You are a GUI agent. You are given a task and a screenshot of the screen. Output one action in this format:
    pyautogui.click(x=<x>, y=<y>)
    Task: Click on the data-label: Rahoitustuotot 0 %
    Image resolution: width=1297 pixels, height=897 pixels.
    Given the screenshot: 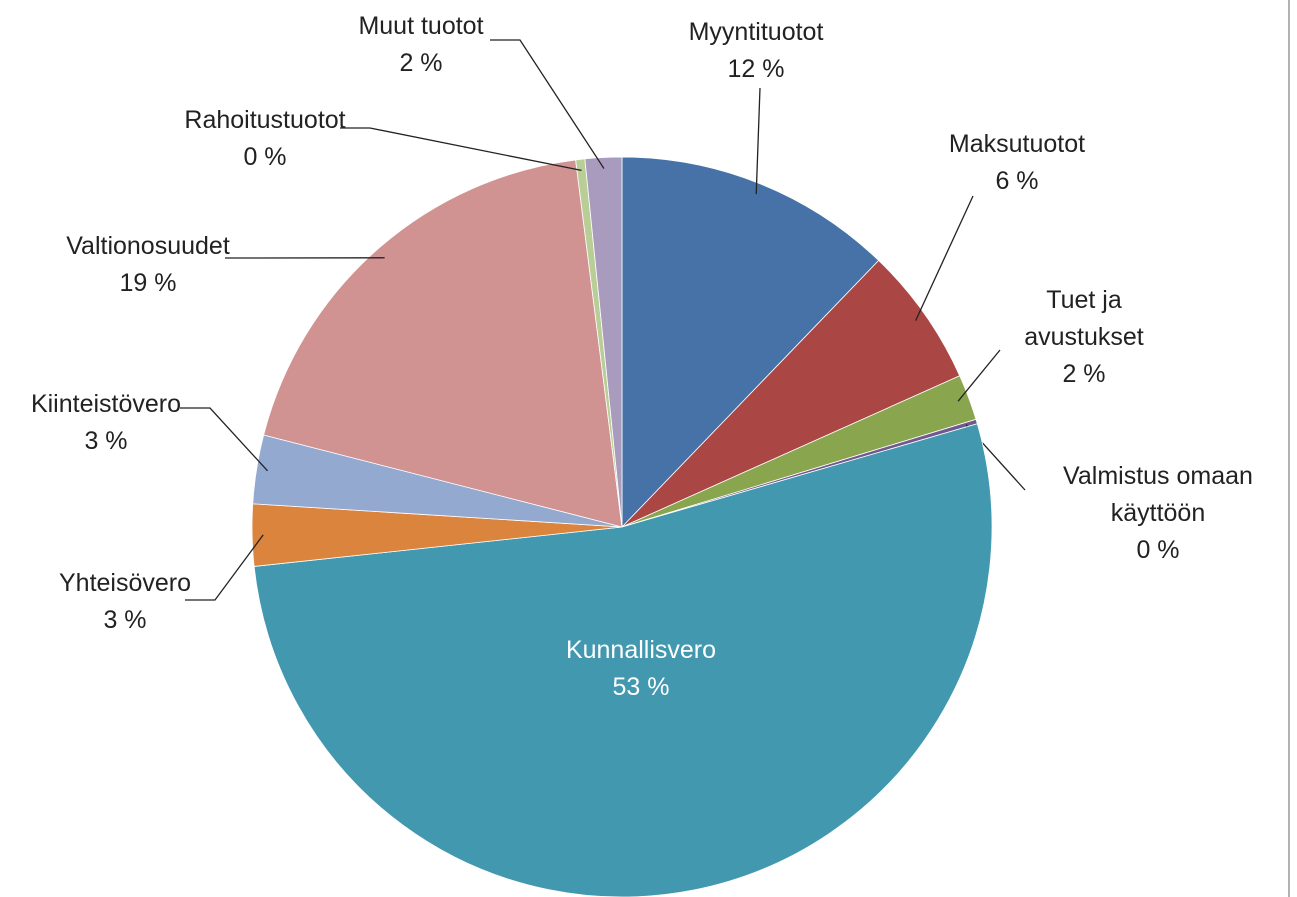 What is the action you would take?
    pyautogui.click(x=265, y=139)
    